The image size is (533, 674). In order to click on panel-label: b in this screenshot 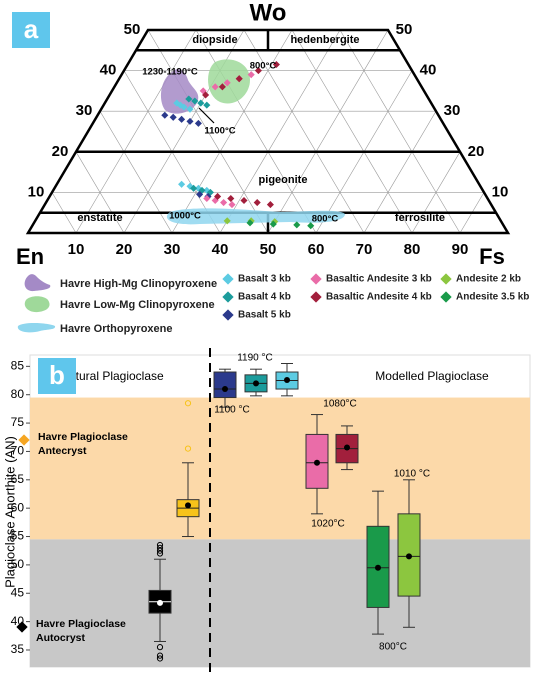, I will do `click(57, 375)`.